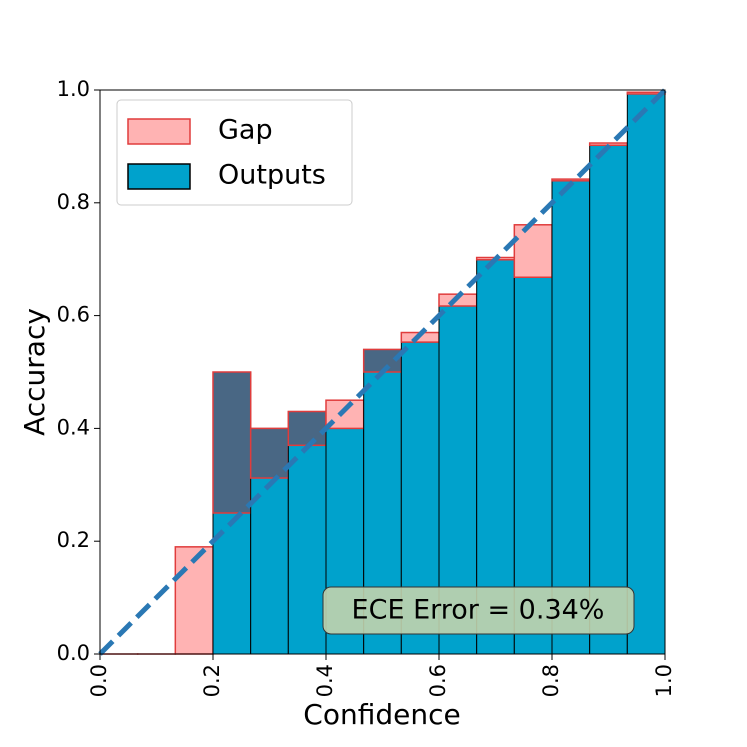  Describe the element at coordinates (245, 130) in the screenshot. I see `legend-label: Gap` at that location.